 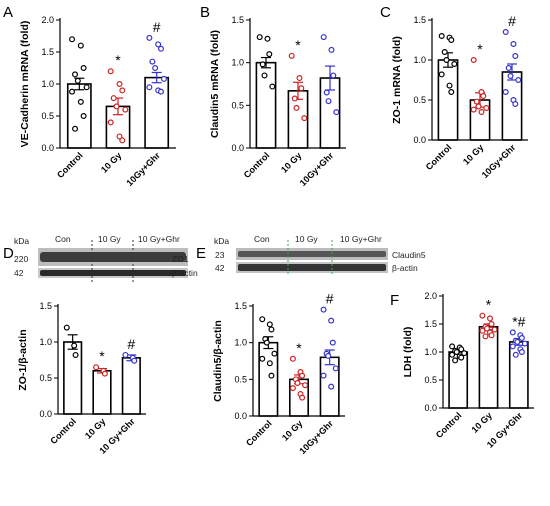 What do you see at coordinates (312, 254) in the screenshot?
I see `blot-e-claudin-band` at bounding box center [312, 254].